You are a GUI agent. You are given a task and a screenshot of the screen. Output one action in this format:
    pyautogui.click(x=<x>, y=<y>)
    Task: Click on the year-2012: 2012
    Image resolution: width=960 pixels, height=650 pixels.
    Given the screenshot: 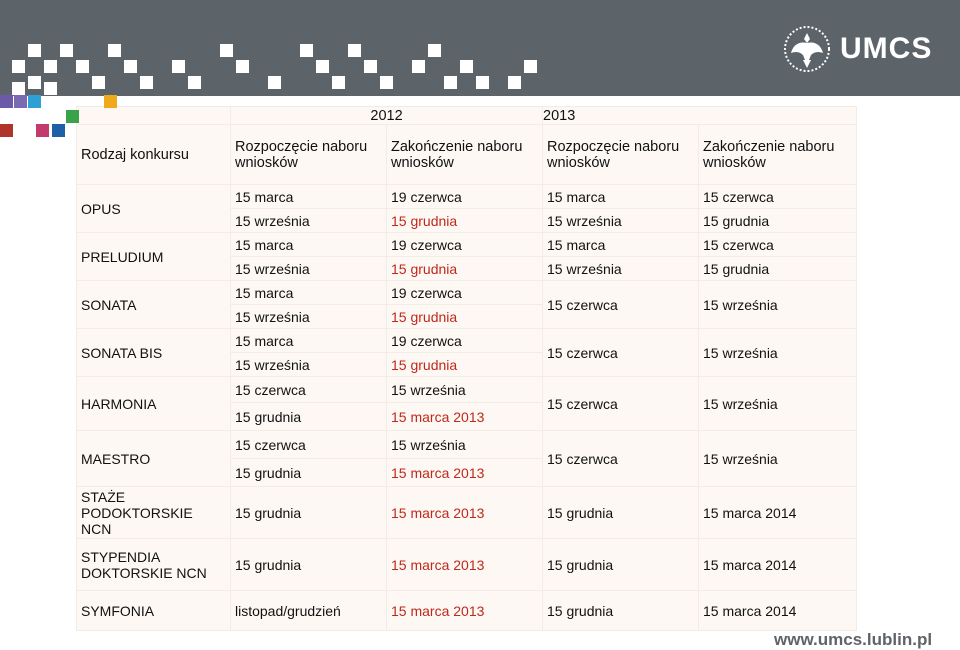 What is the action you would take?
    pyautogui.click(x=386, y=115)
    